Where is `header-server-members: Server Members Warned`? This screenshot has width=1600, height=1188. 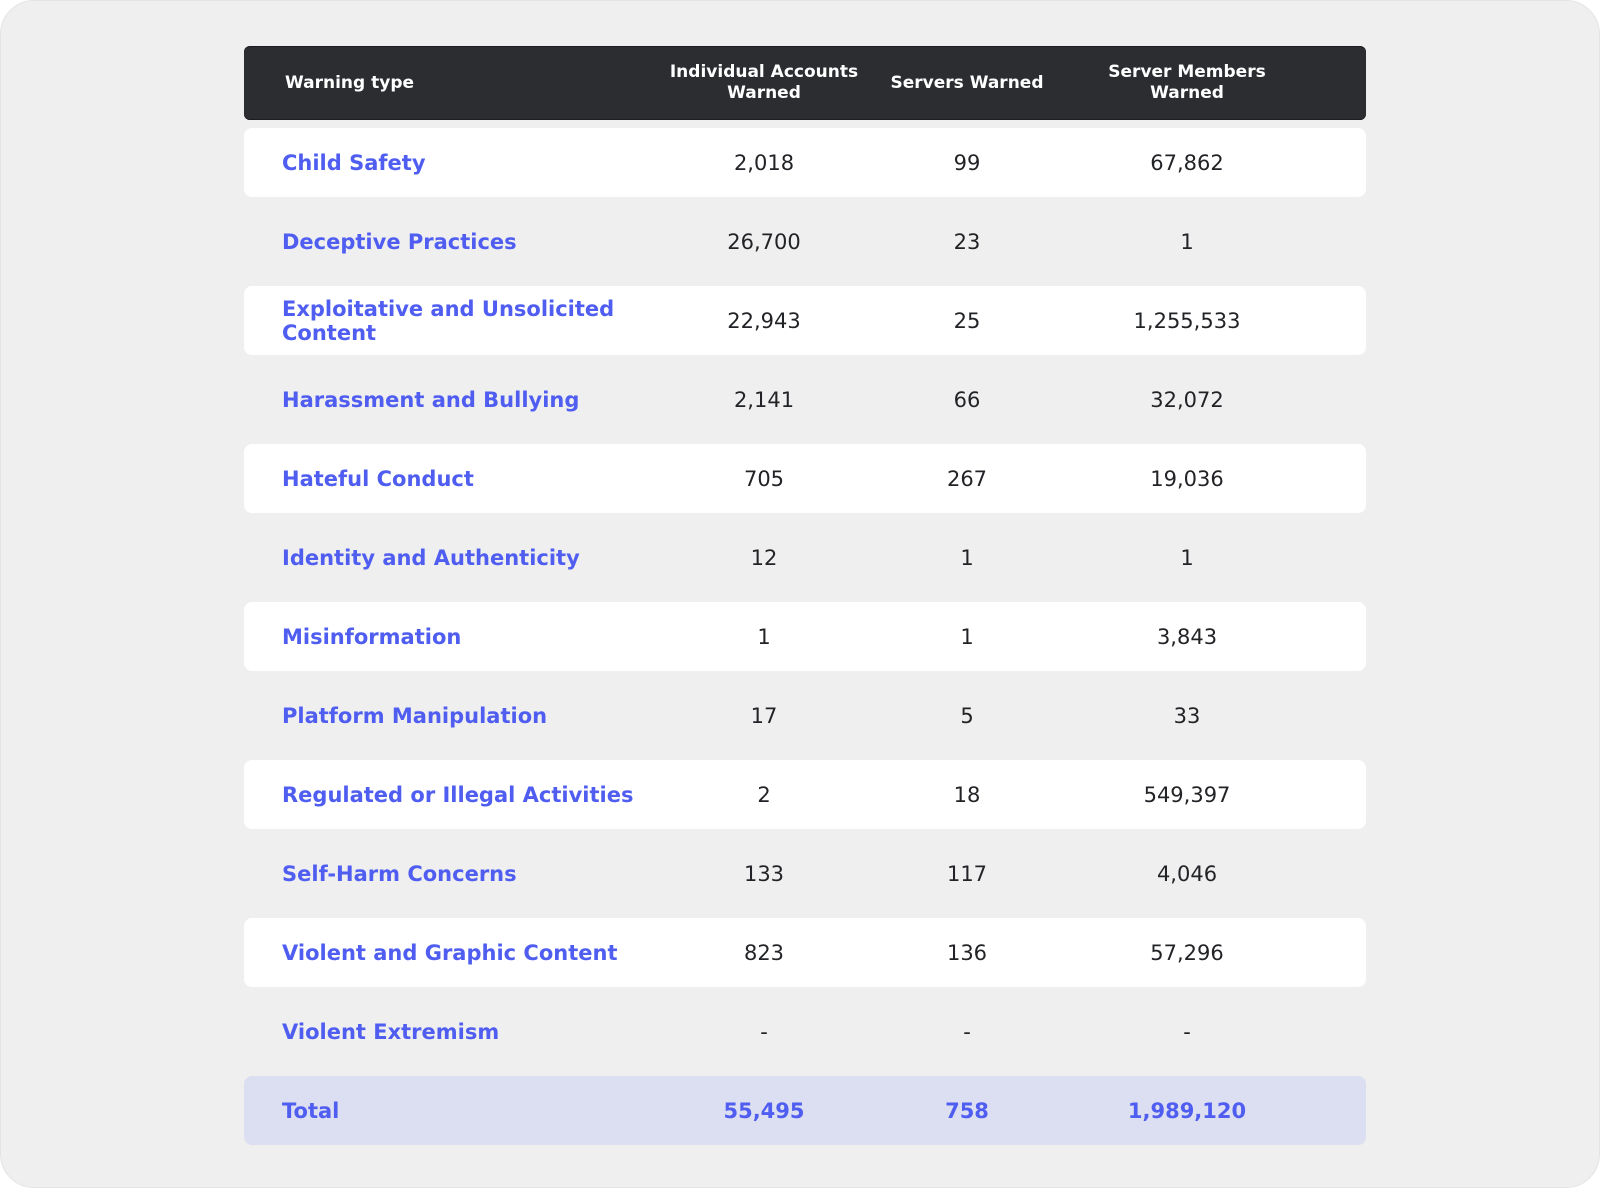
header-server-members: Server Members Warned is located at coordinates (1187, 82).